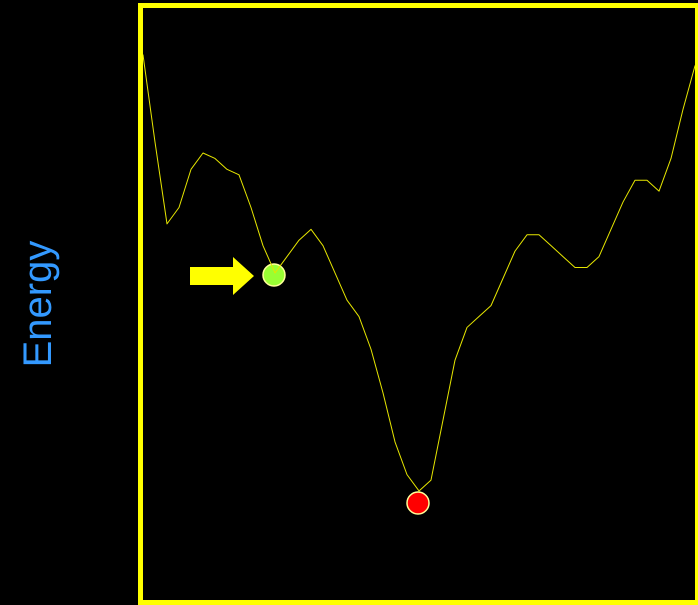  Describe the element at coordinates (38, 304) in the screenshot. I see `y-axis-title: Energy` at that location.